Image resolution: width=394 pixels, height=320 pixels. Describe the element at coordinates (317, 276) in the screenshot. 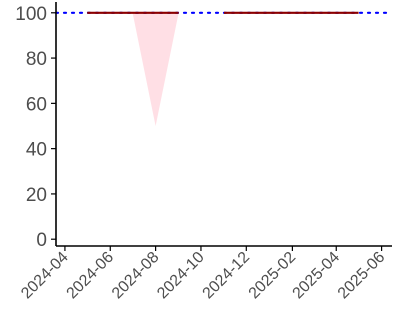

I see `x-tick-label: 2025-04` at that location.